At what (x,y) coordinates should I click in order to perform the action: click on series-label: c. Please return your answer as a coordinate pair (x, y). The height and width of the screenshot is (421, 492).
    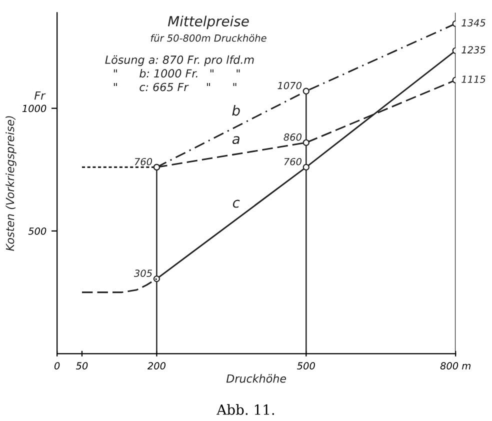
    Looking at the image, I should click on (236, 204).